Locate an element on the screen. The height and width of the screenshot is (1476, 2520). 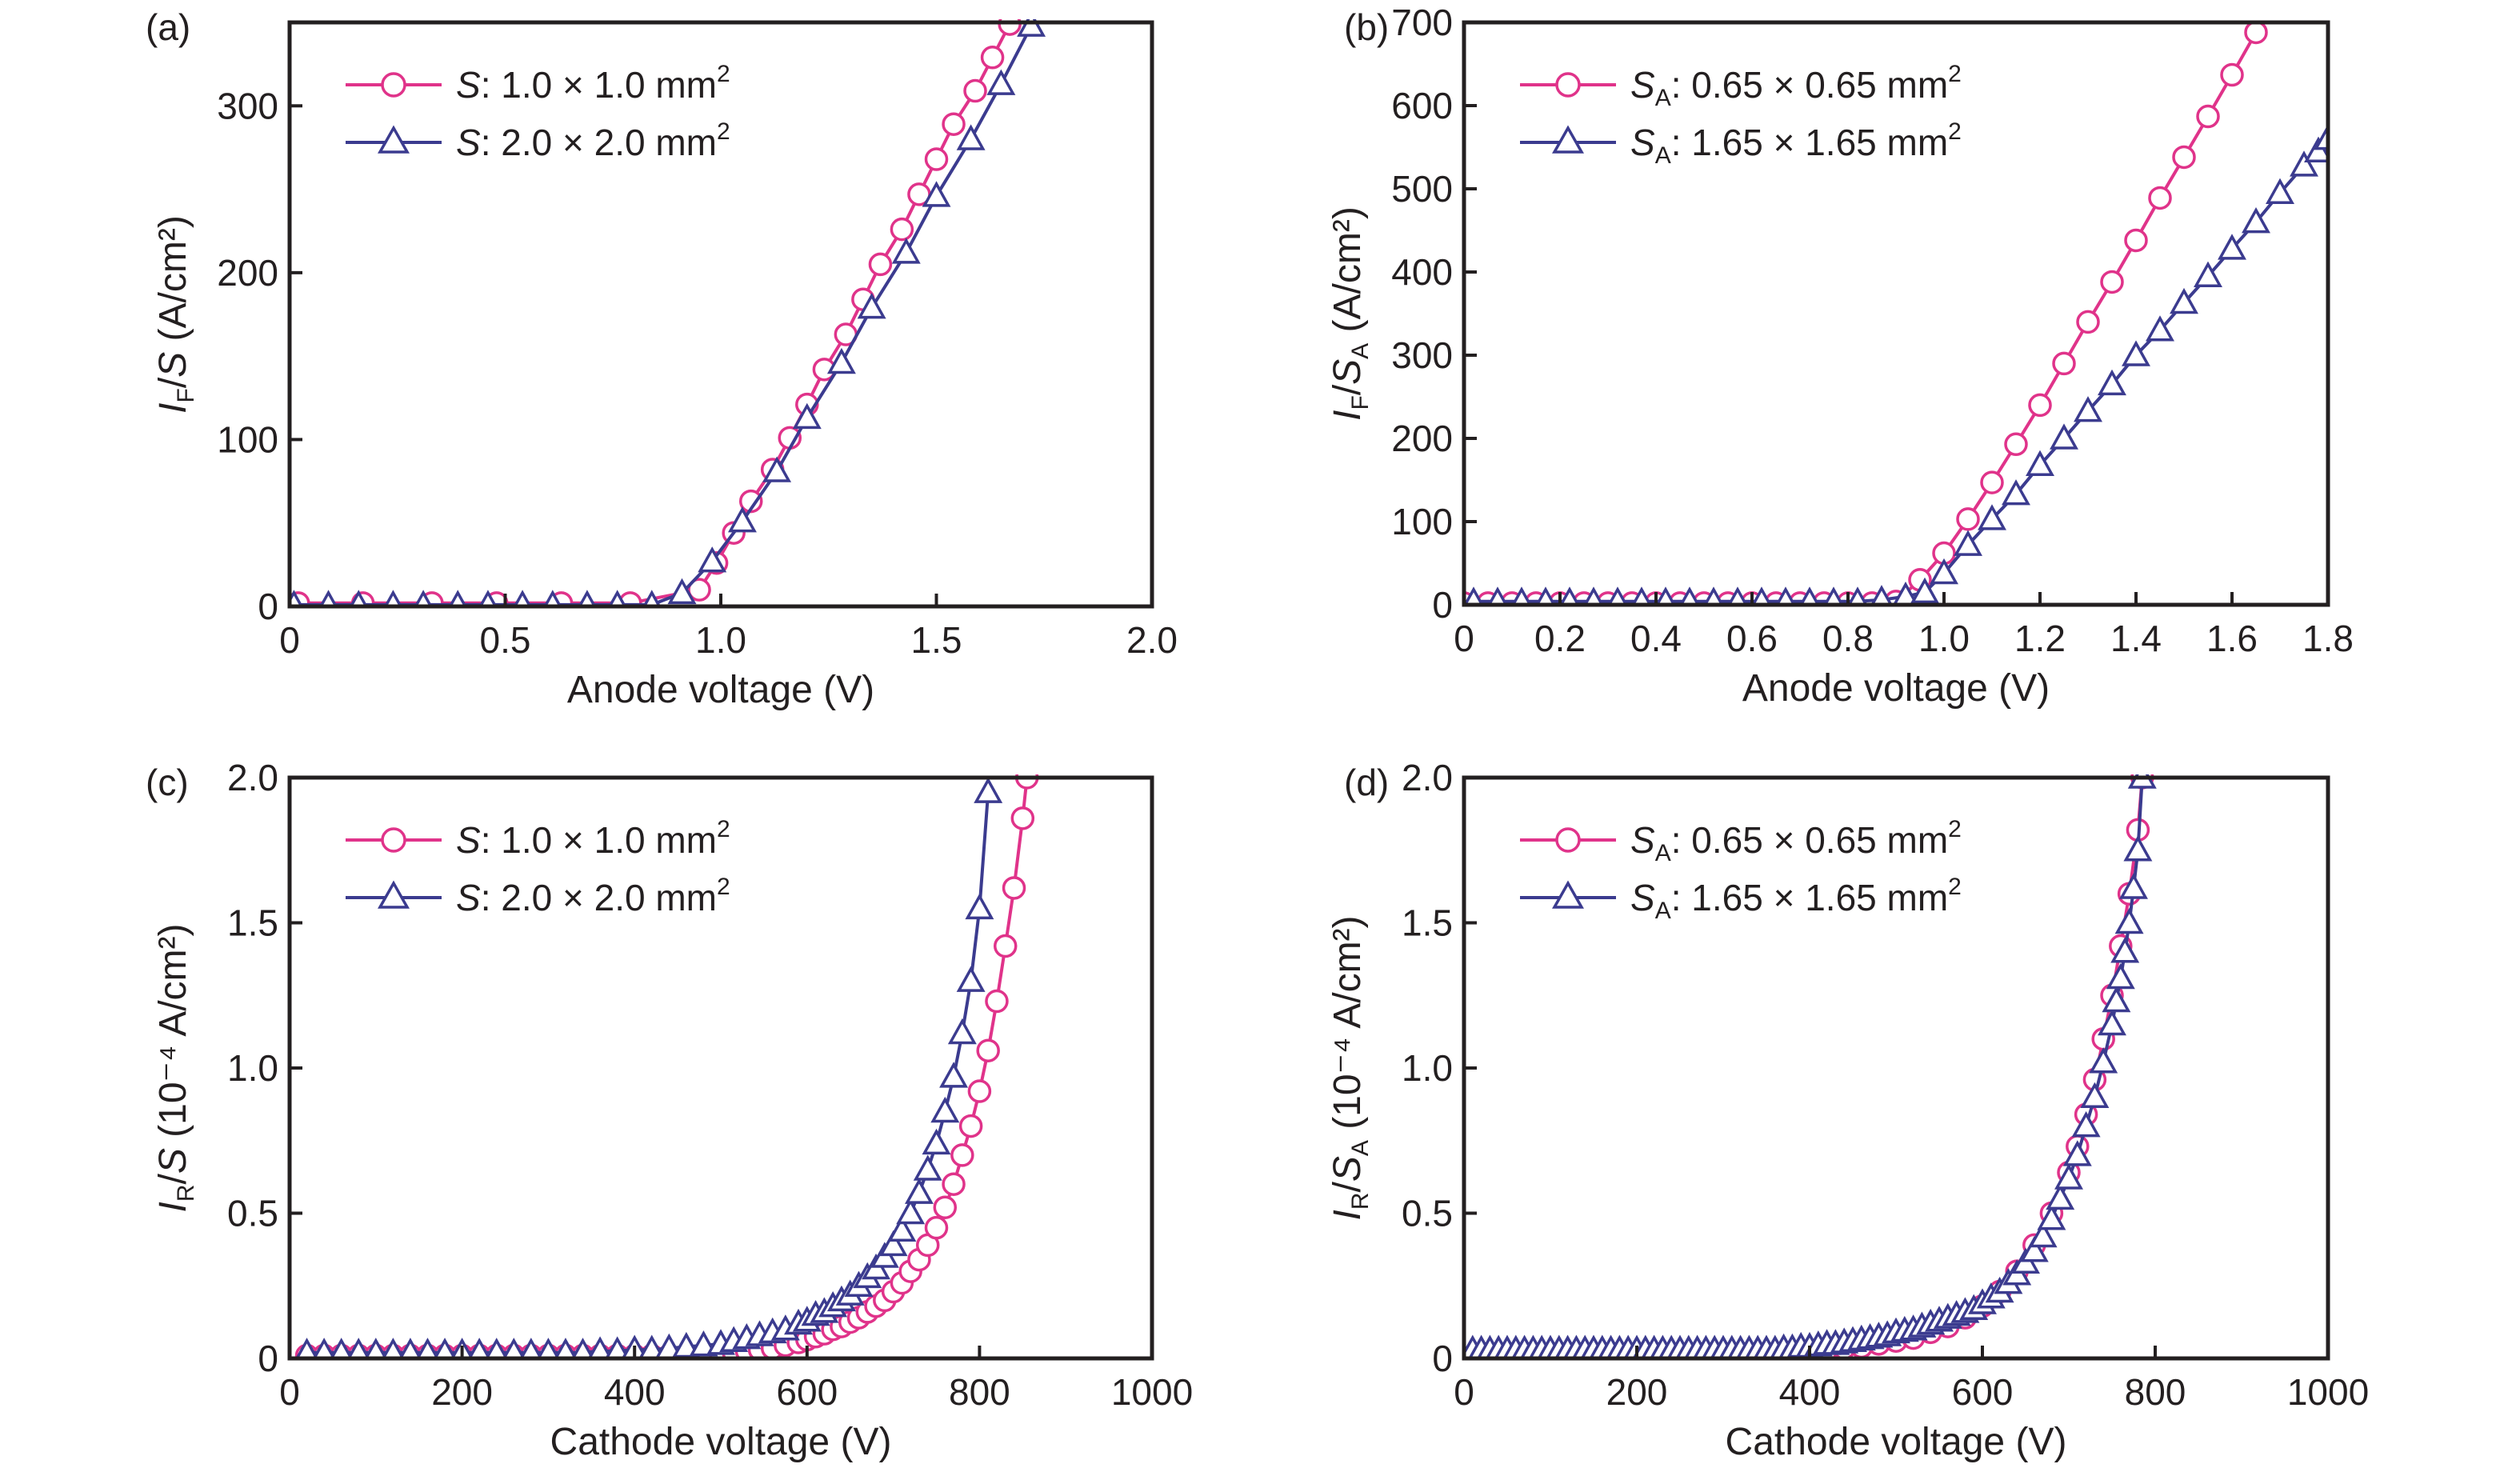
panel-label: (c) is located at coordinates (167, 782).